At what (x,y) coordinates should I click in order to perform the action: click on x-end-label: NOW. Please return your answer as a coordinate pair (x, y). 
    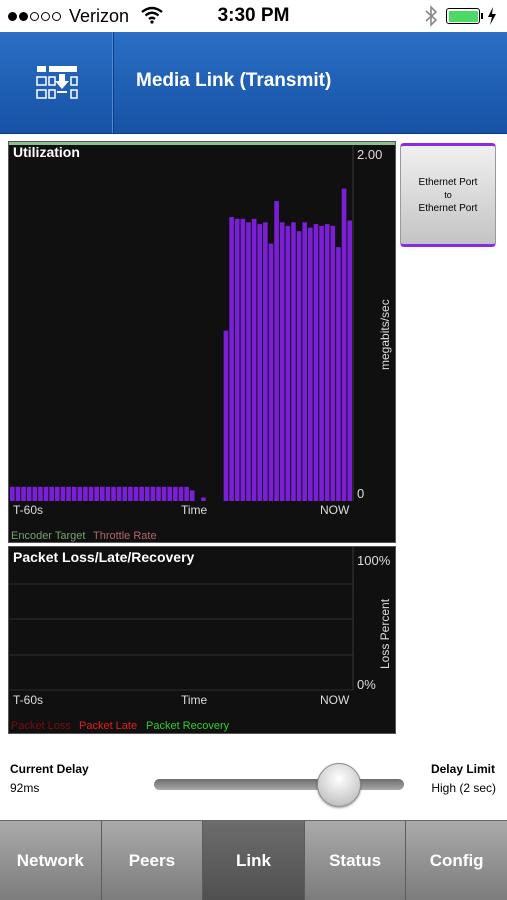
    Looking at the image, I should click on (335, 700).